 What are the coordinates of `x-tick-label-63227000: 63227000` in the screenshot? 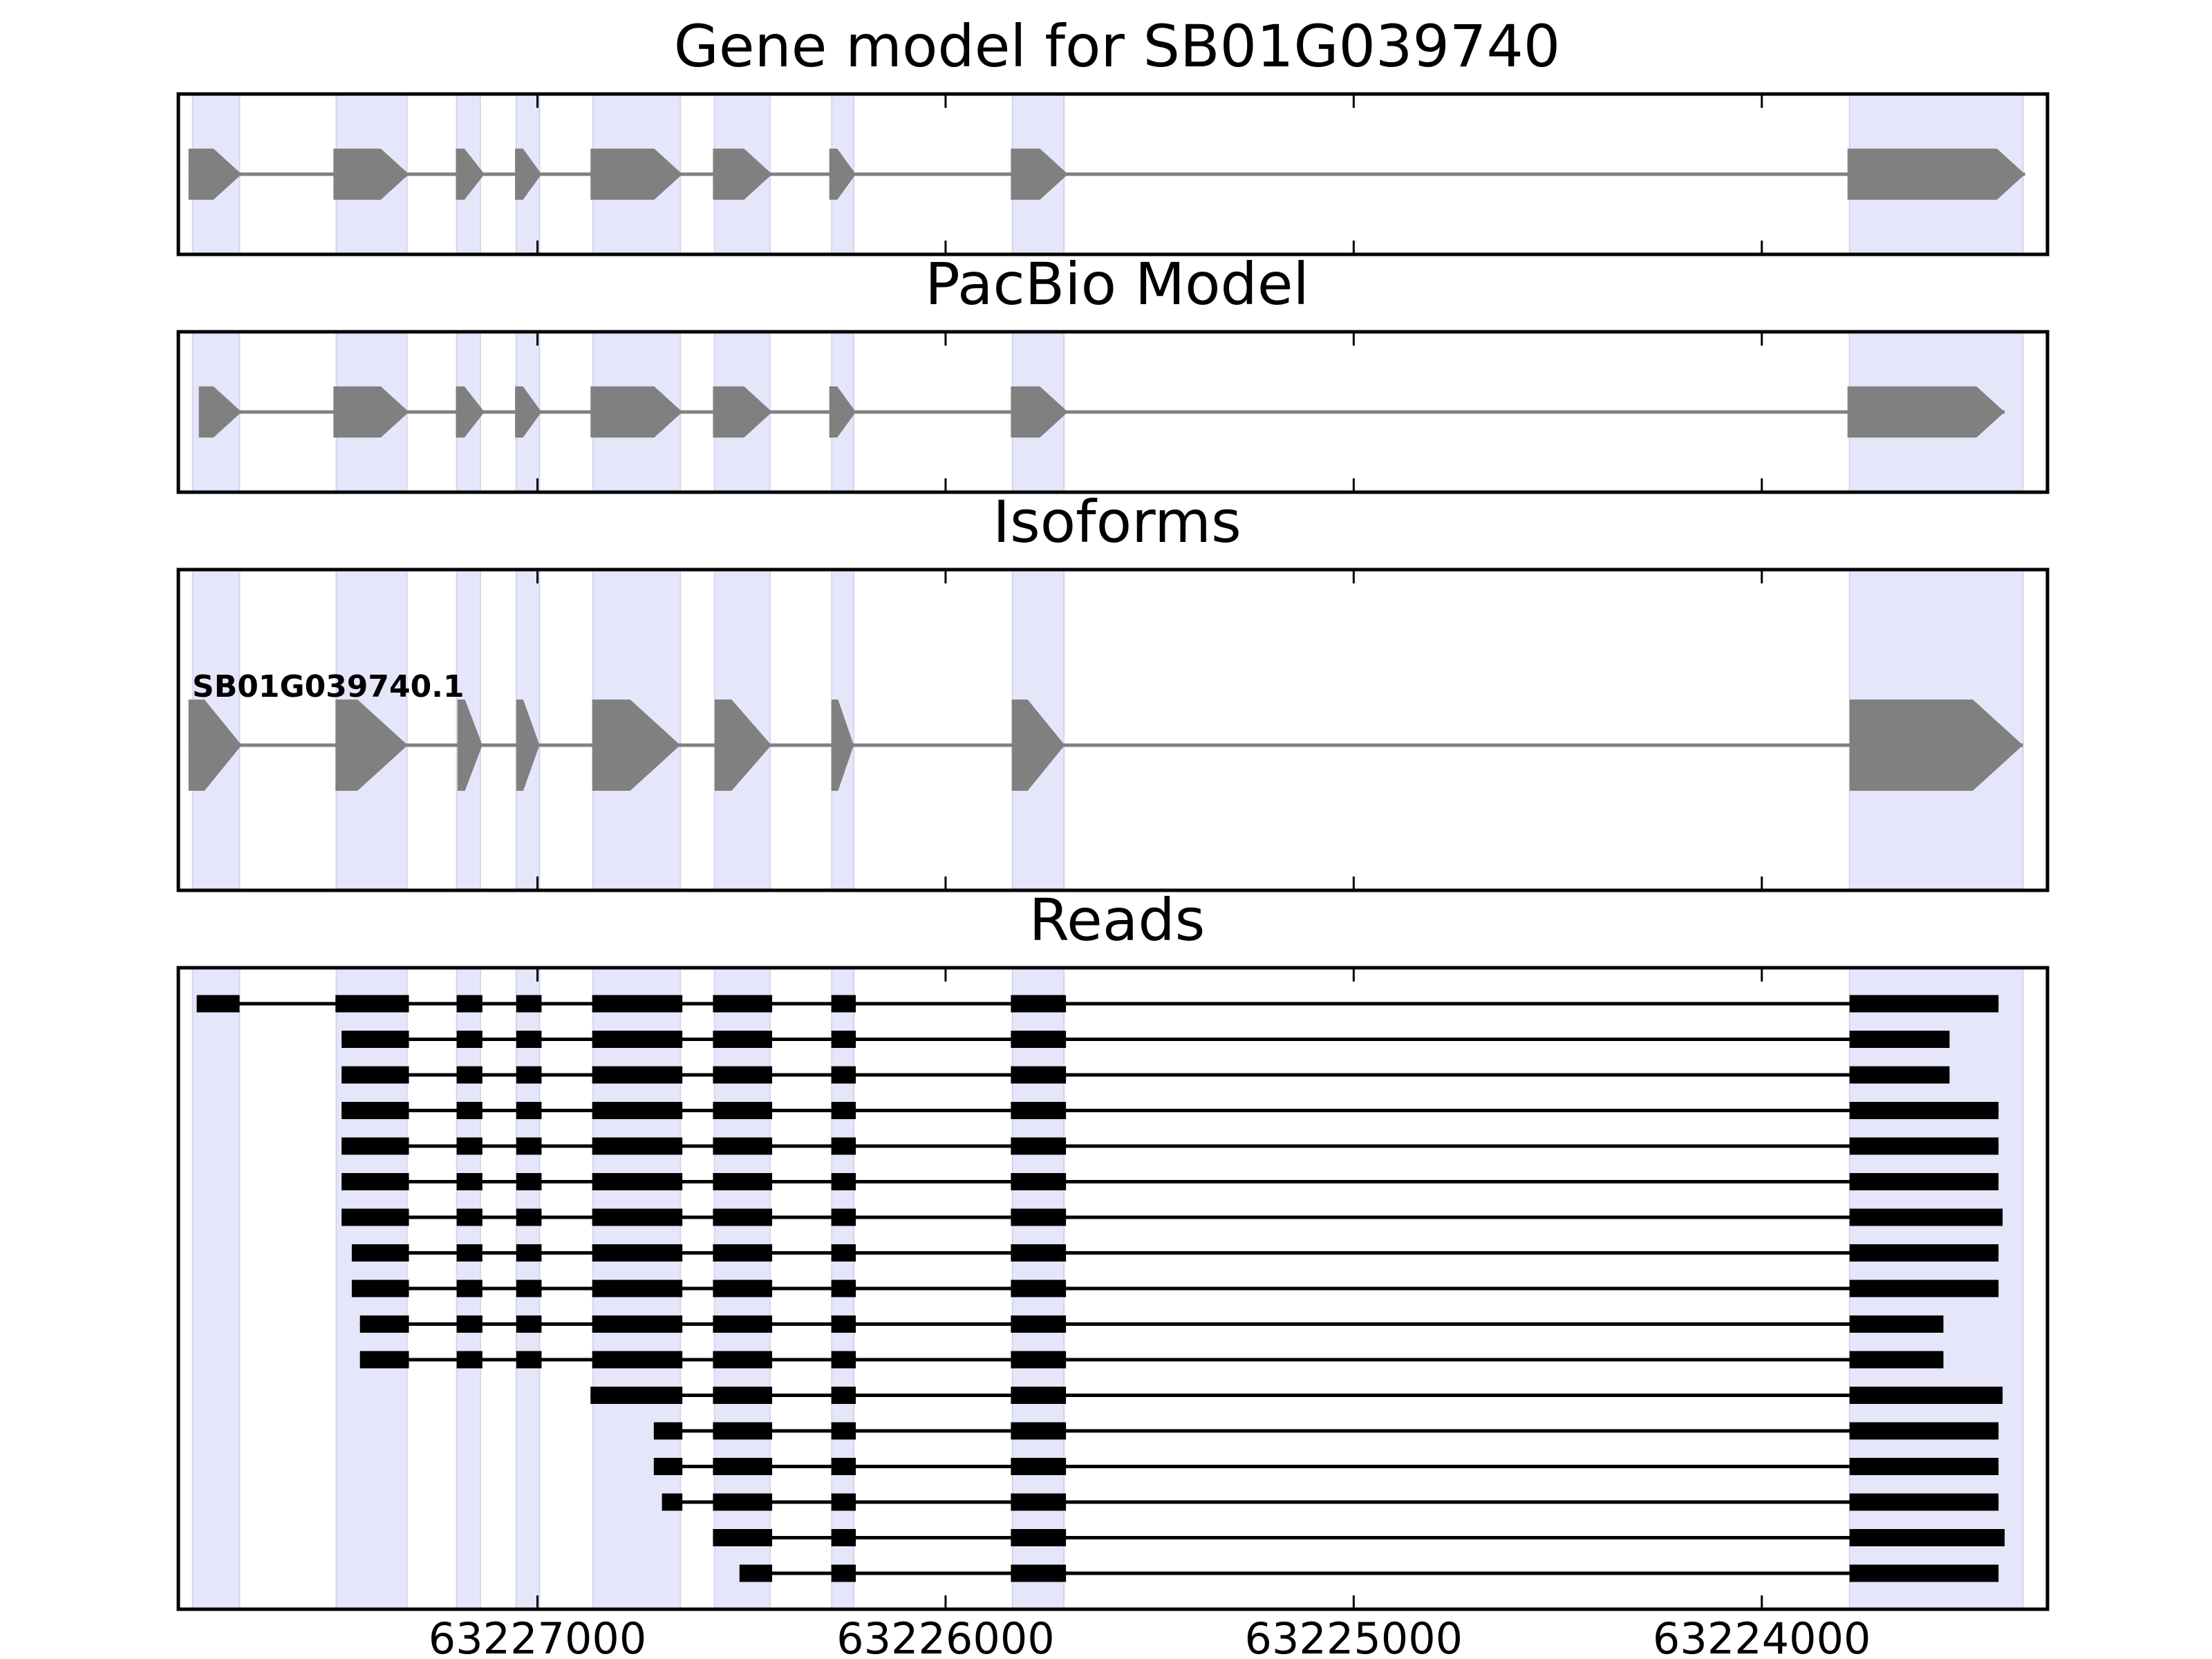 It's located at (538, 1636).